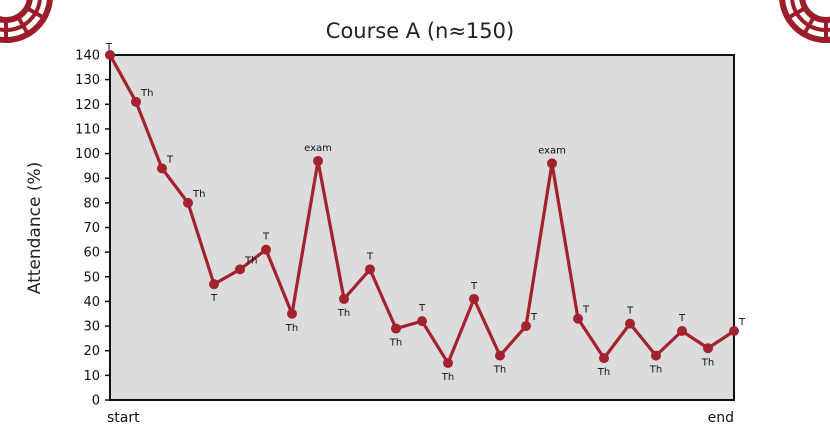 Image resolution: width=830 pixels, height=430 pixels. Describe the element at coordinates (91, 327) in the screenshot. I see `y-tick-label: 30` at that location.